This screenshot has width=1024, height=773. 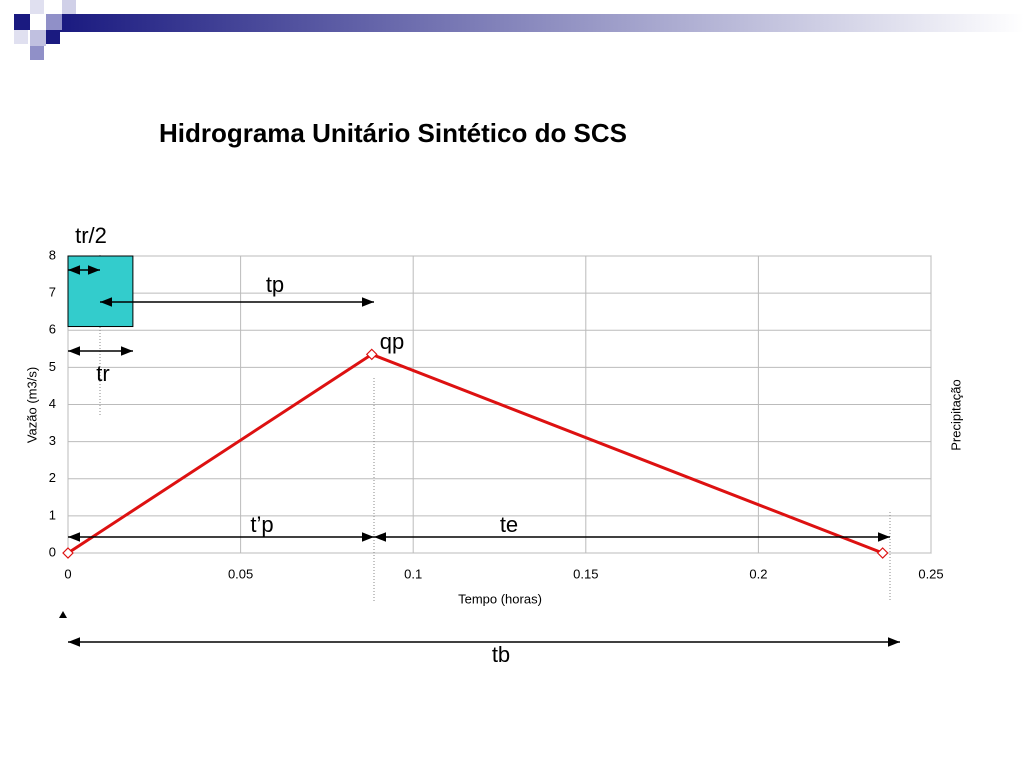 I want to click on x-tick-label: 0, so click(x=67, y=573).